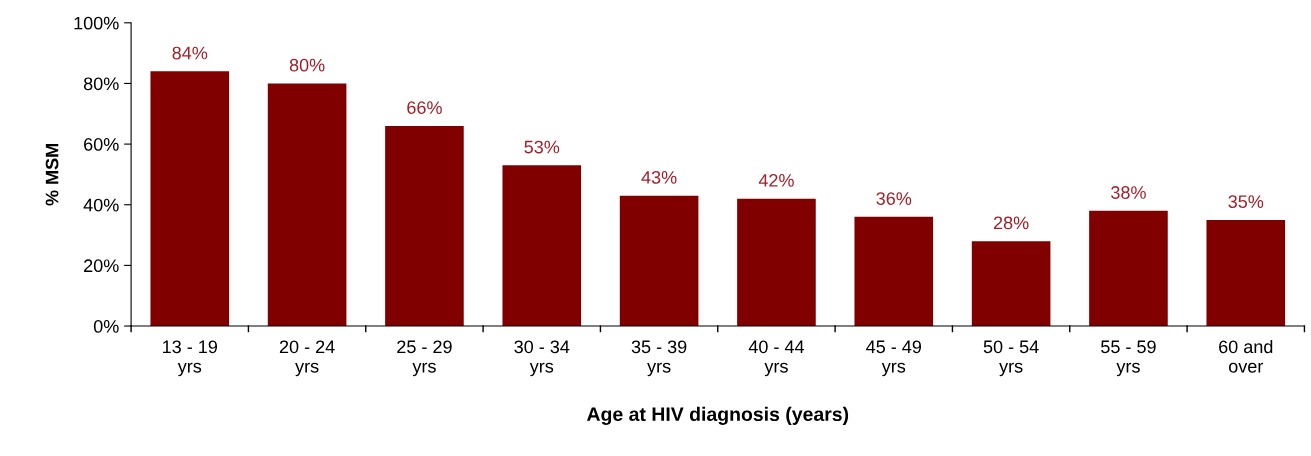  Describe the element at coordinates (776, 358) in the screenshot. I see `x-tick-label: 40 - 44 yrs` at that location.